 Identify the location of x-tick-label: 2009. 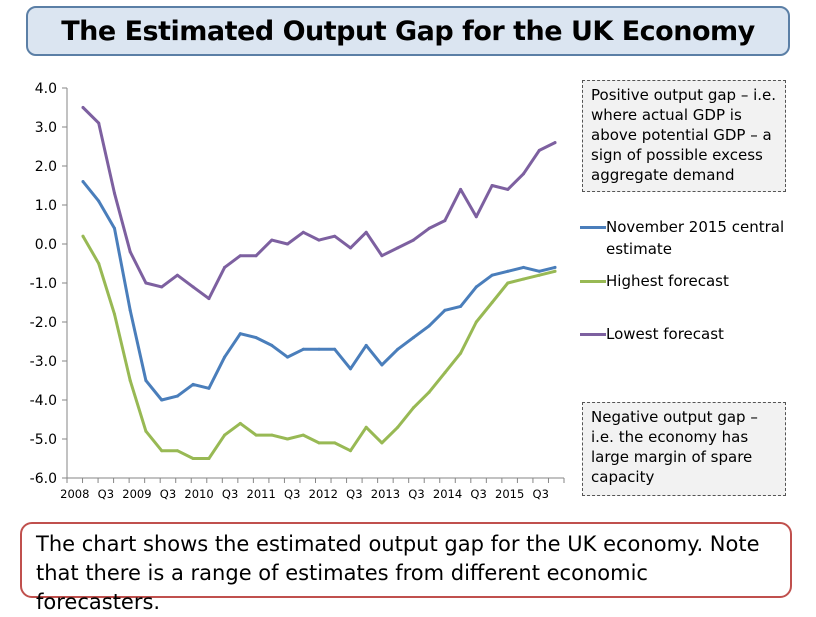
(136, 494).